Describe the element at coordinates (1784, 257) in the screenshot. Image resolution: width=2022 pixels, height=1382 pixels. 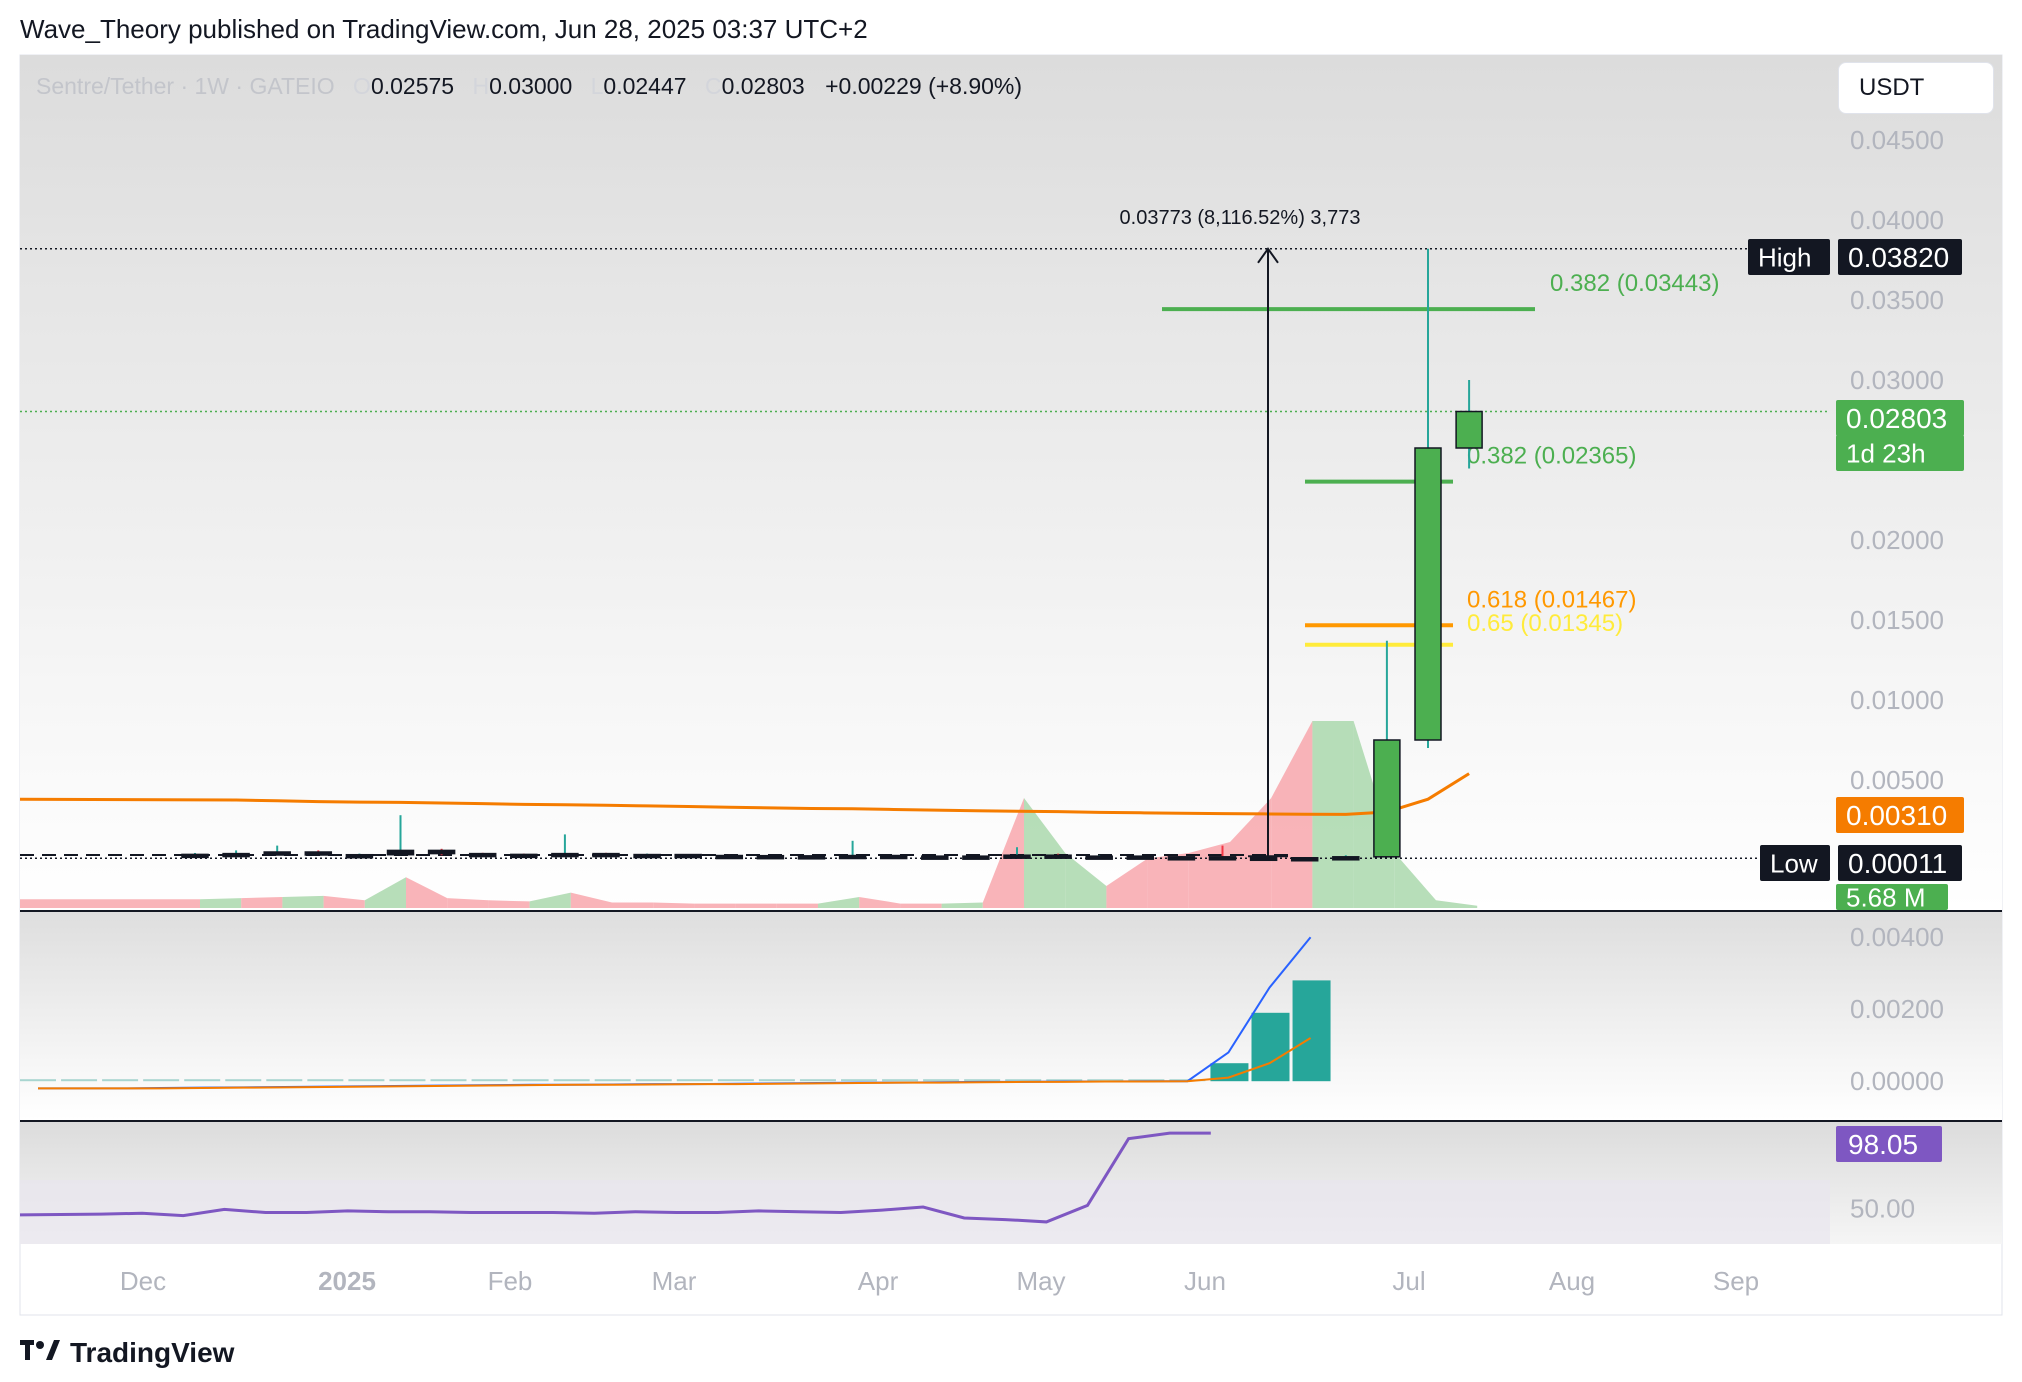
I see `high-badge-label: High` at that location.